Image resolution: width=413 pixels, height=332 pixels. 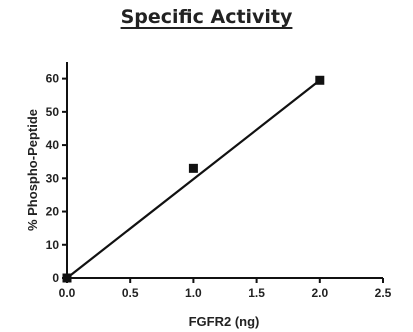 I want to click on y-tick-label: 30, so click(x=53, y=178).